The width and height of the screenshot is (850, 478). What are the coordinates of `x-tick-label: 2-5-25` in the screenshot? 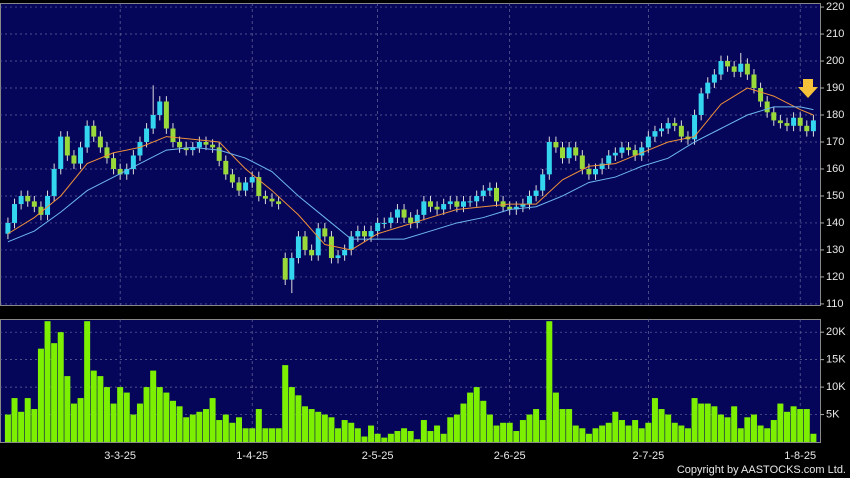 It's located at (378, 456).